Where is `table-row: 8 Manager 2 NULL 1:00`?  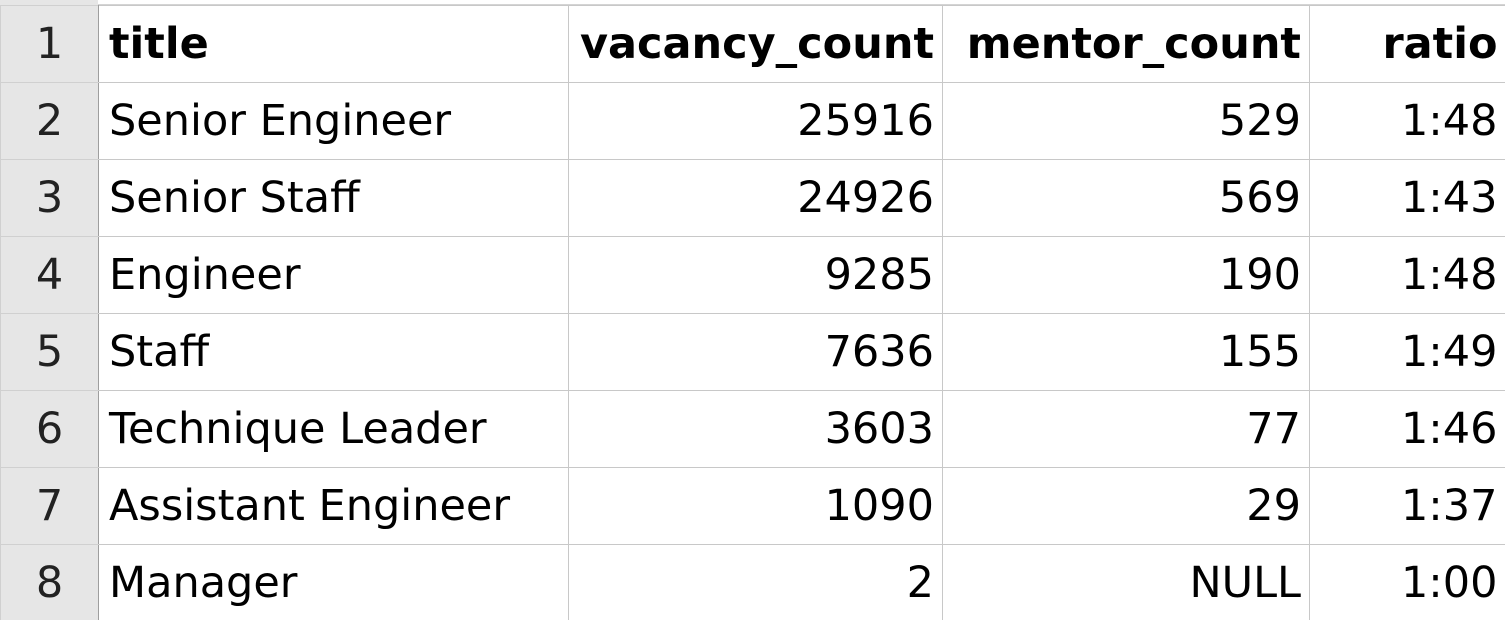 table-row: 8 Manager 2 NULL 1:00 is located at coordinates (752, 582).